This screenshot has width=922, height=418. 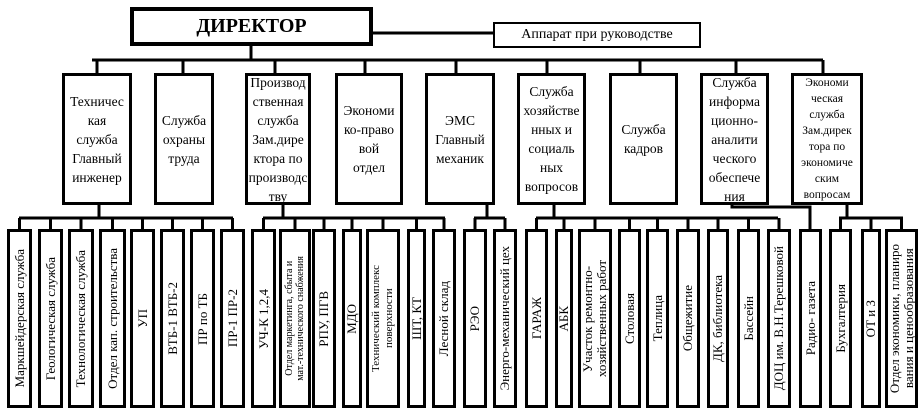 I want to click on unit-box: Радио- газета, so click(x=810, y=318).